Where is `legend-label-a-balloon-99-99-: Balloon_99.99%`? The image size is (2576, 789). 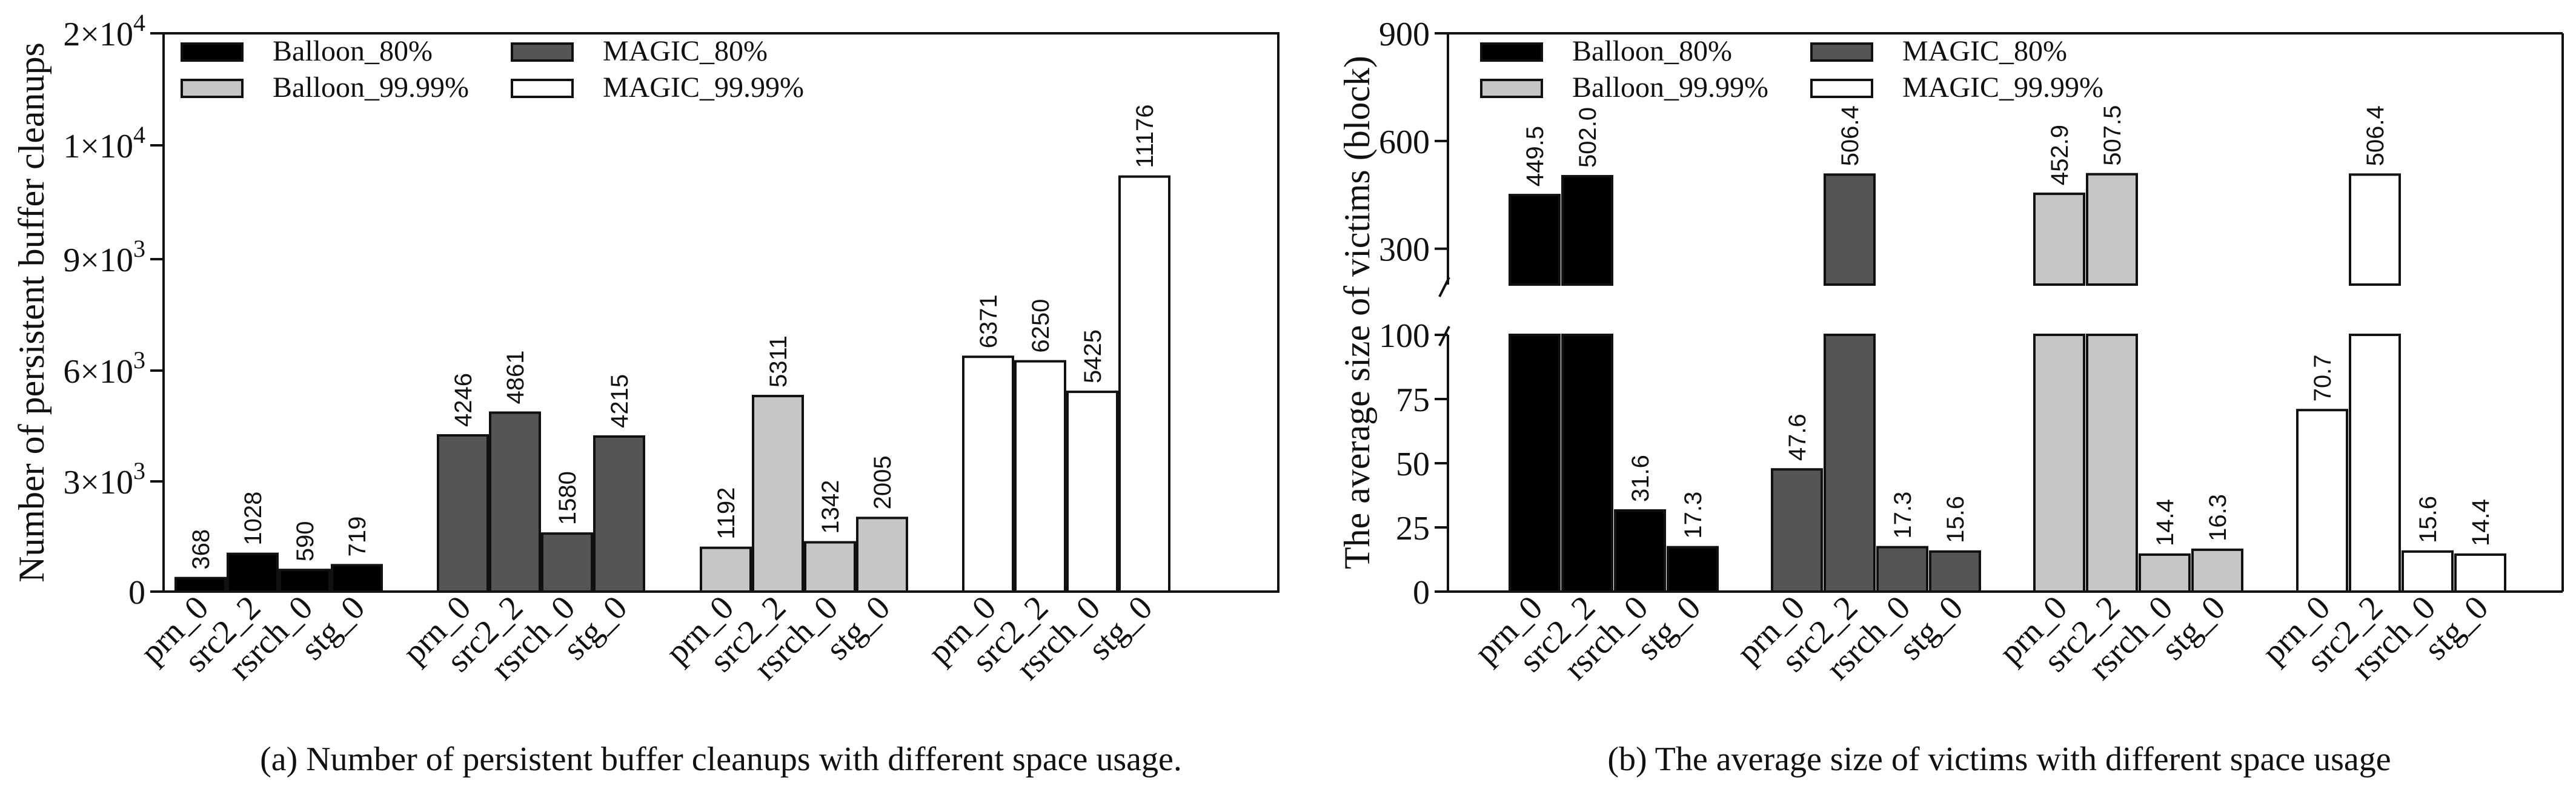 legend-label-a-balloon-99-99-: Balloon_99.99% is located at coordinates (371, 87).